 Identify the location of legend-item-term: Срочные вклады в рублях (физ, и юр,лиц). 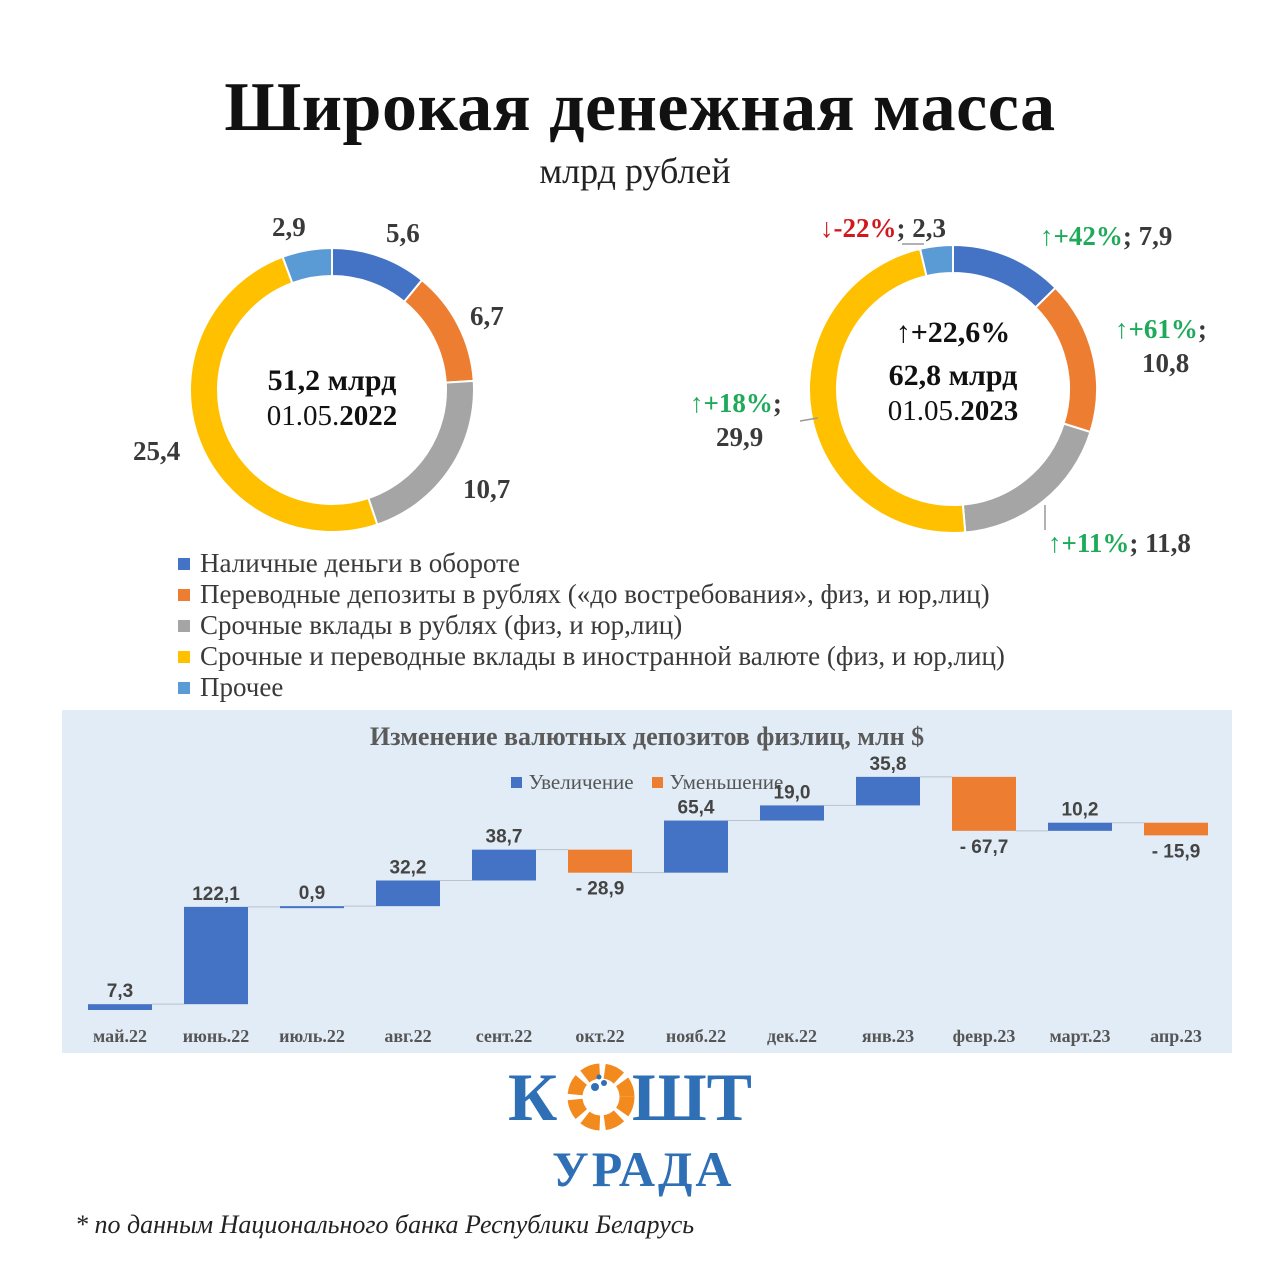
(591, 625).